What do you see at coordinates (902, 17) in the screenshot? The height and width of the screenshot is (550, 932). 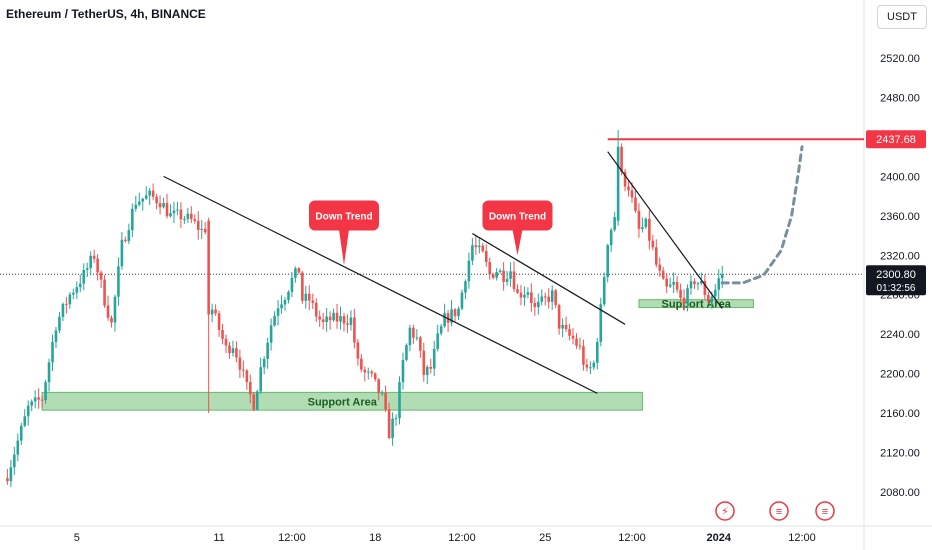 I see `currency-button: USDT` at bounding box center [902, 17].